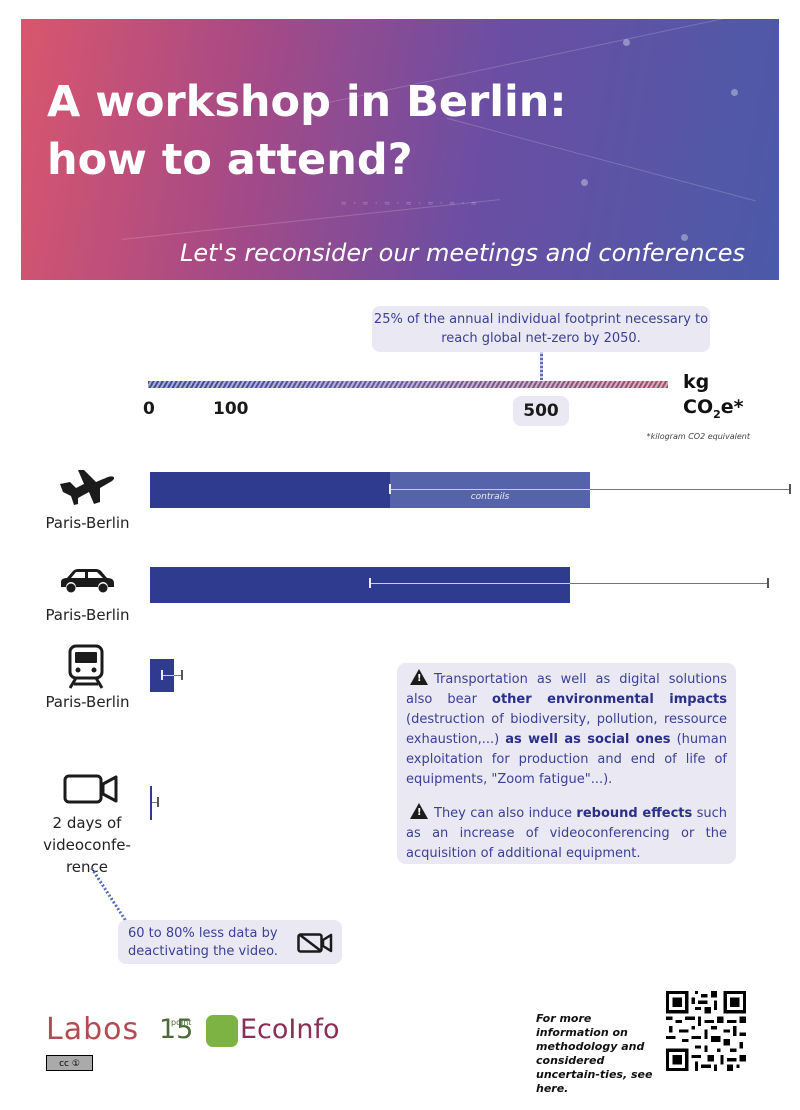 The image size is (800, 1110). I want to click on error-cap-video-right, so click(158, 802).